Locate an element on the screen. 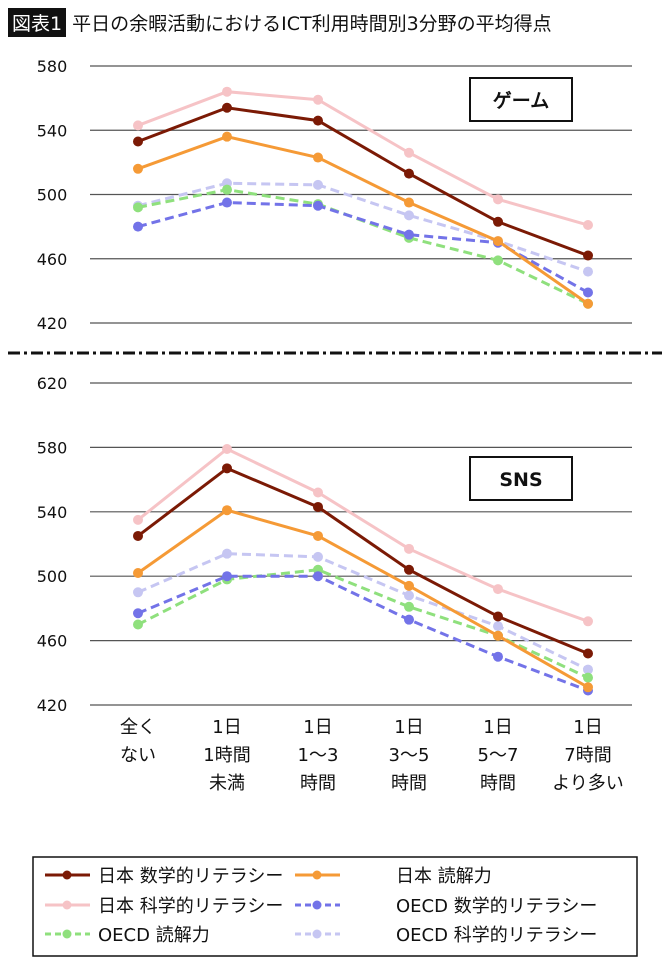  x-tick-label: 1日 5～7 時間 is located at coordinates (498, 755).